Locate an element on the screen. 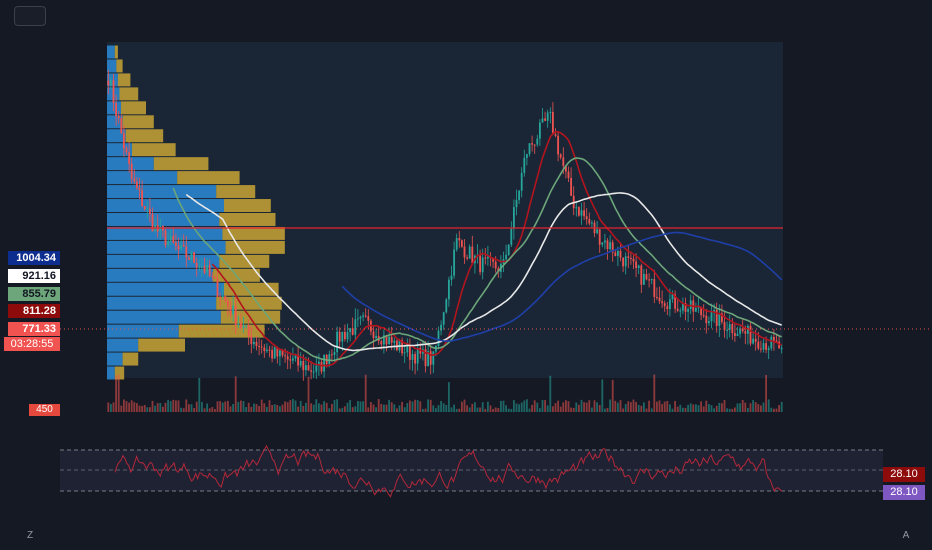 The image size is (932, 550). auto-scale-icon: A is located at coordinates (906, 535).